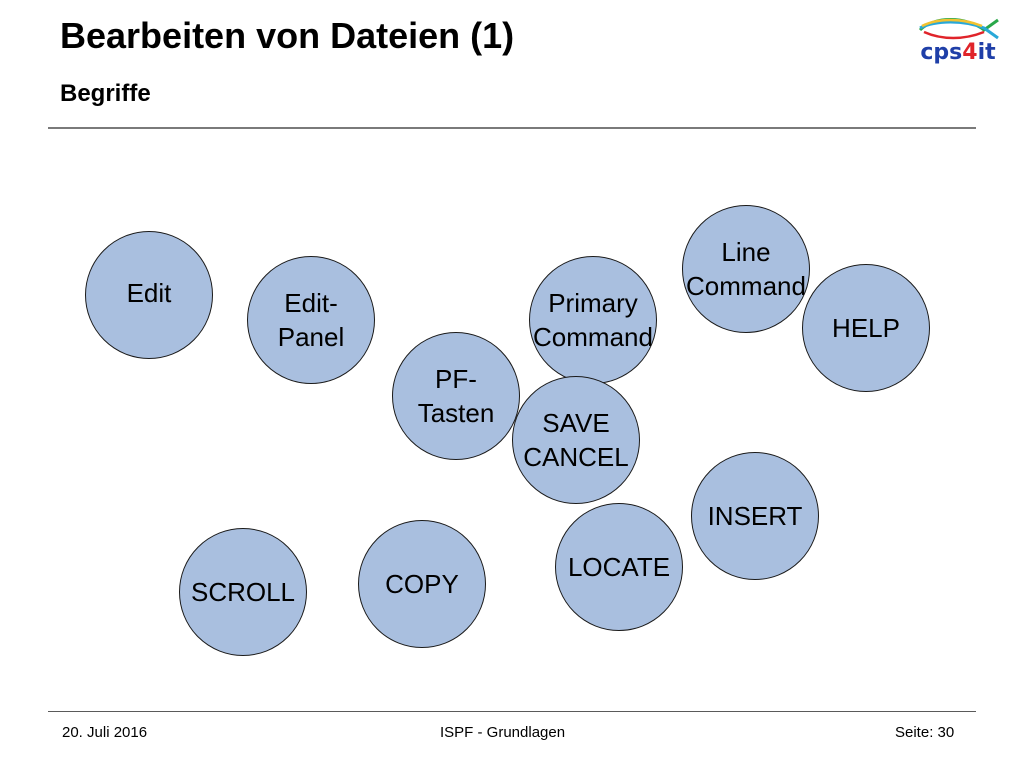 This screenshot has width=1024, height=768. What do you see at coordinates (105, 732) in the screenshot?
I see `footer-date: 20. Juli 2016` at bounding box center [105, 732].